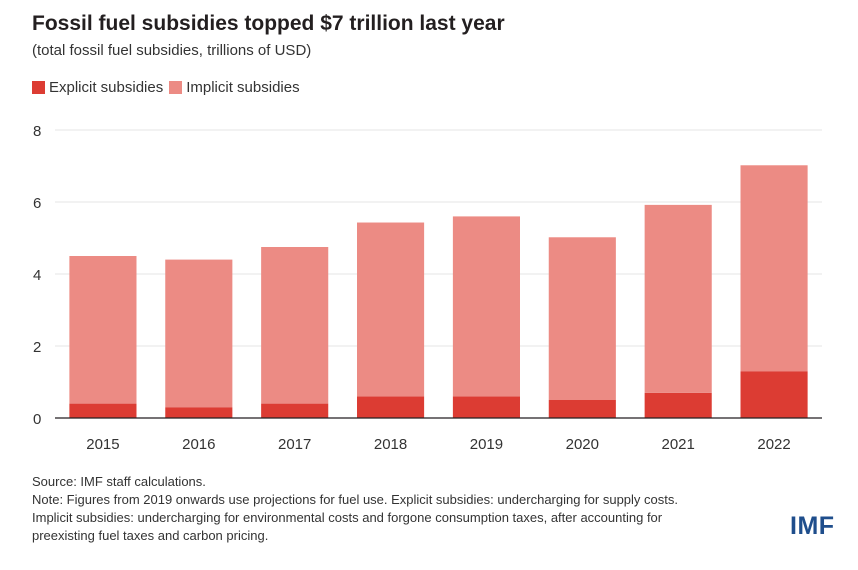 The height and width of the screenshot is (570, 858). Describe the element at coordinates (198, 444) in the screenshot. I see `x-tick-label: 2016` at that location.